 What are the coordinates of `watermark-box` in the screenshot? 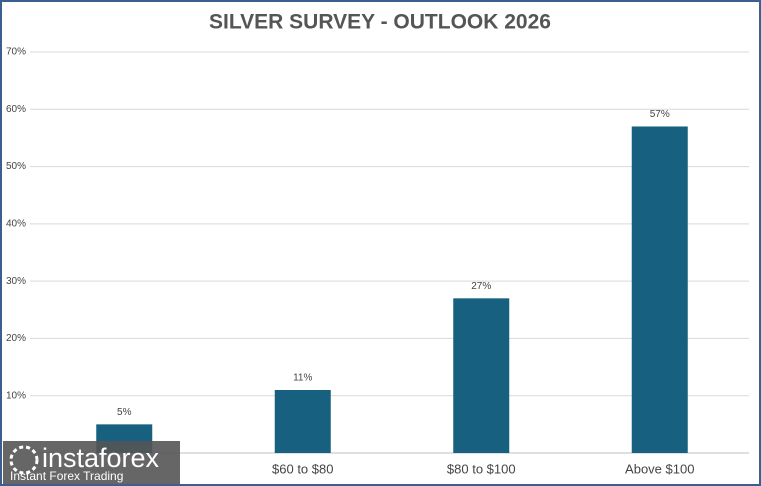 It's located at (91, 462).